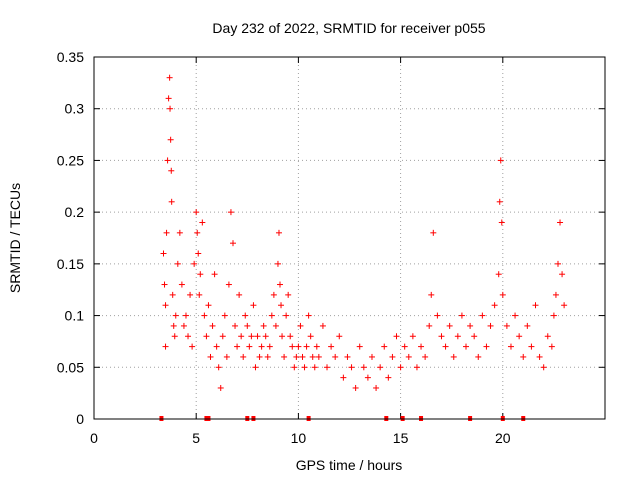 This screenshot has width=640, height=480. I want to click on x-tick-label: 15, so click(401, 438).